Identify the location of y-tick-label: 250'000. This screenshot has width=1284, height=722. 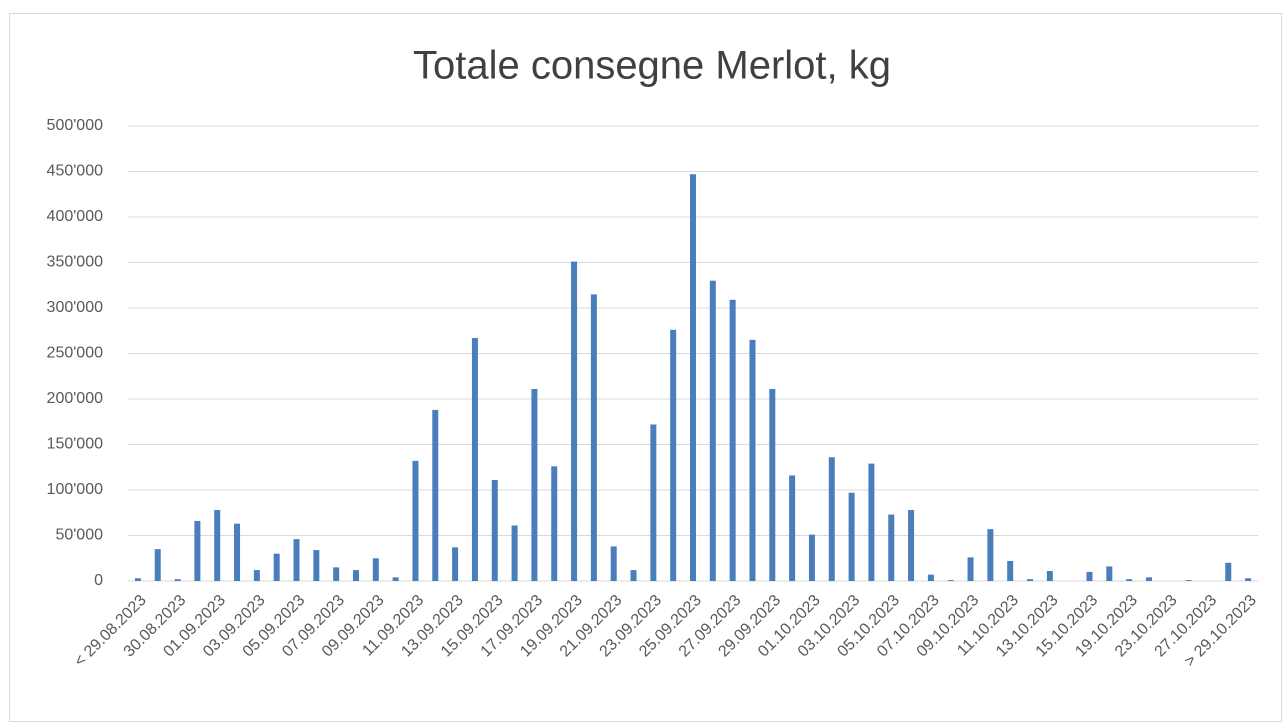
(75, 353).